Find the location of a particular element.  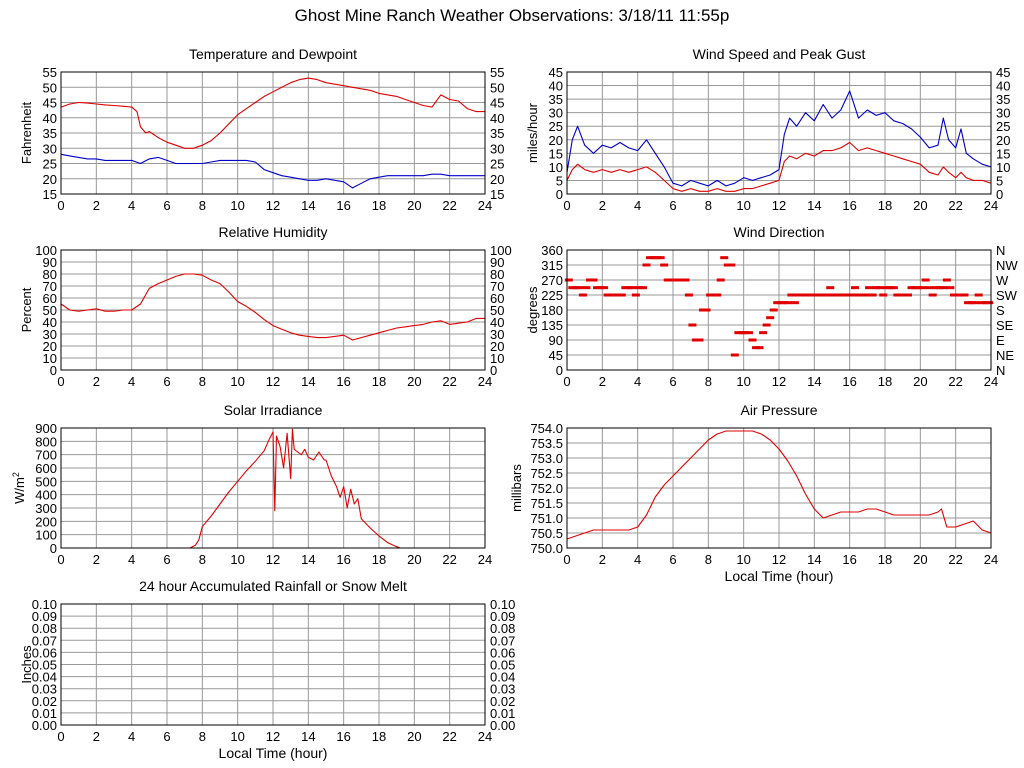

y-tick-label-right: 0.02 is located at coordinates (502, 701).